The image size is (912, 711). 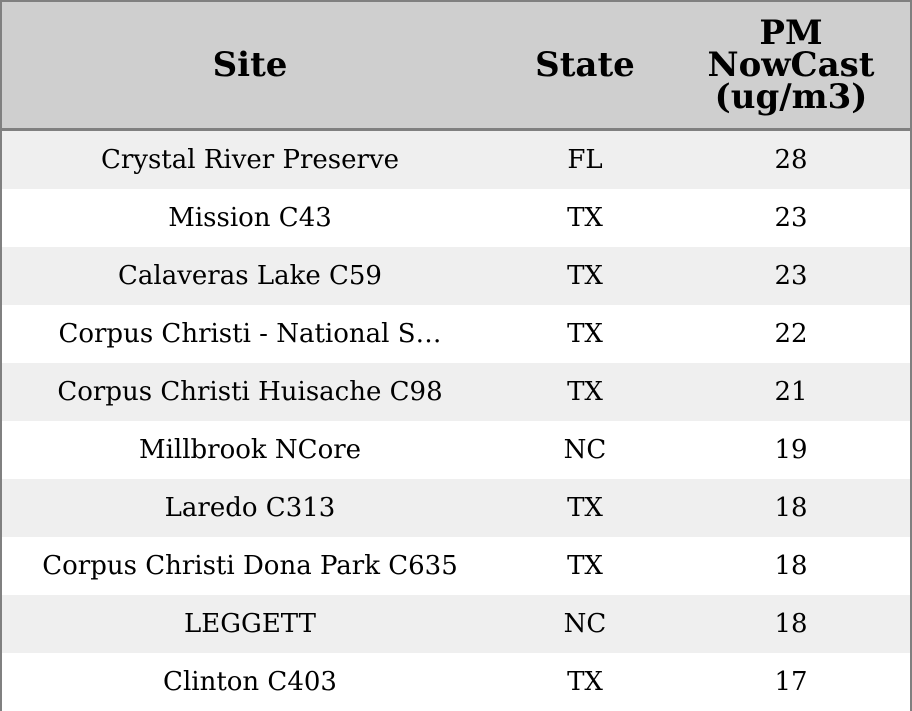 What do you see at coordinates (585, 66) in the screenshot?
I see `column-header-state: State` at bounding box center [585, 66].